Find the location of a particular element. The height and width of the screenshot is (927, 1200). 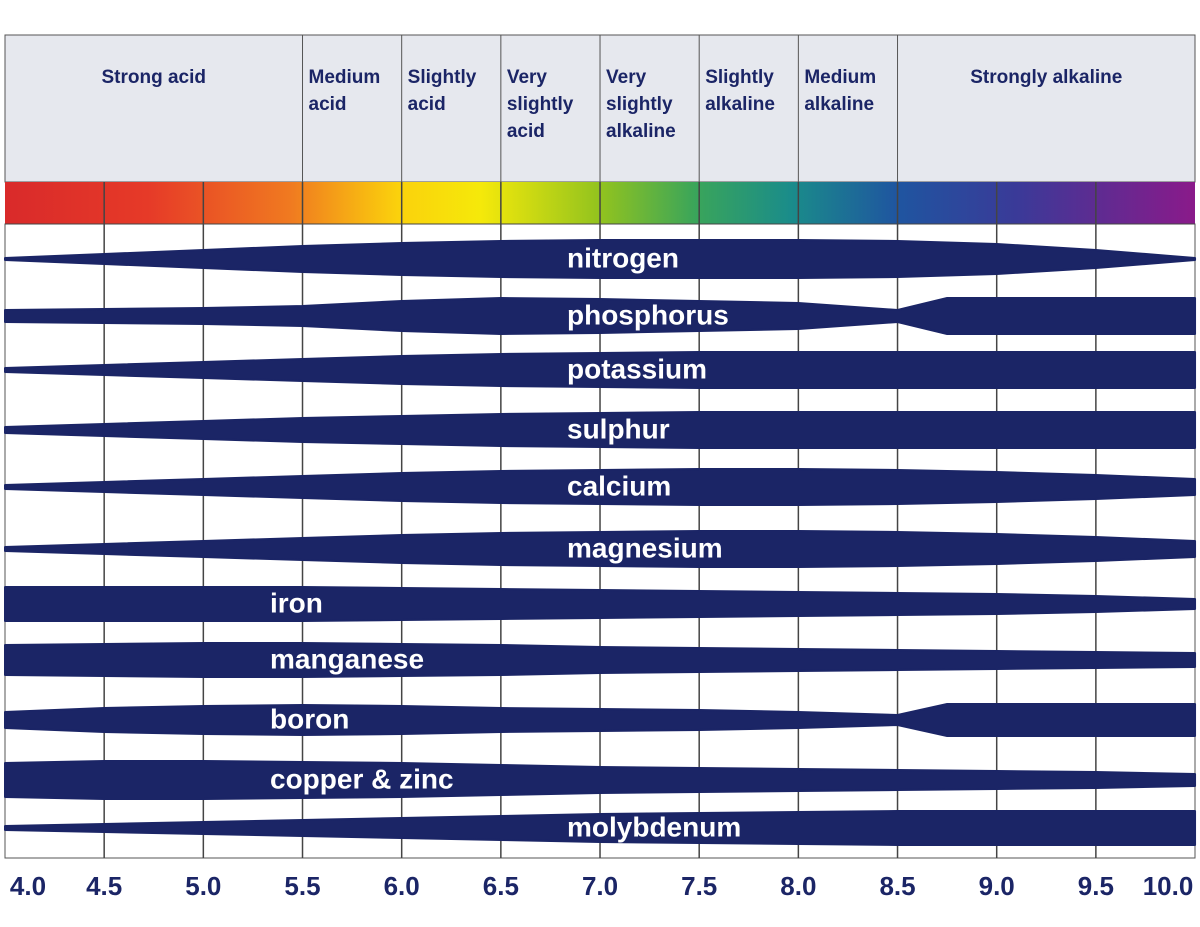

nutrient-label: sulphur is located at coordinates (618, 428).